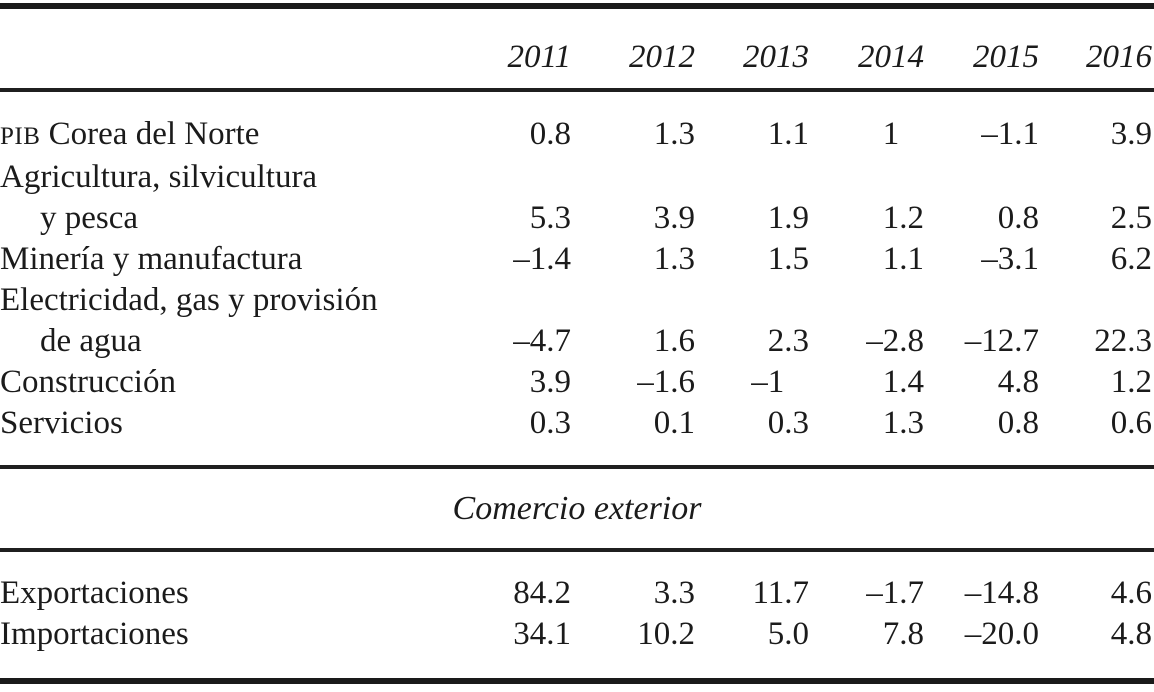  What do you see at coordinates (891, 57) in the screenshot?
I see `column-header-2014: 2014` at bounding box center [891, 57].